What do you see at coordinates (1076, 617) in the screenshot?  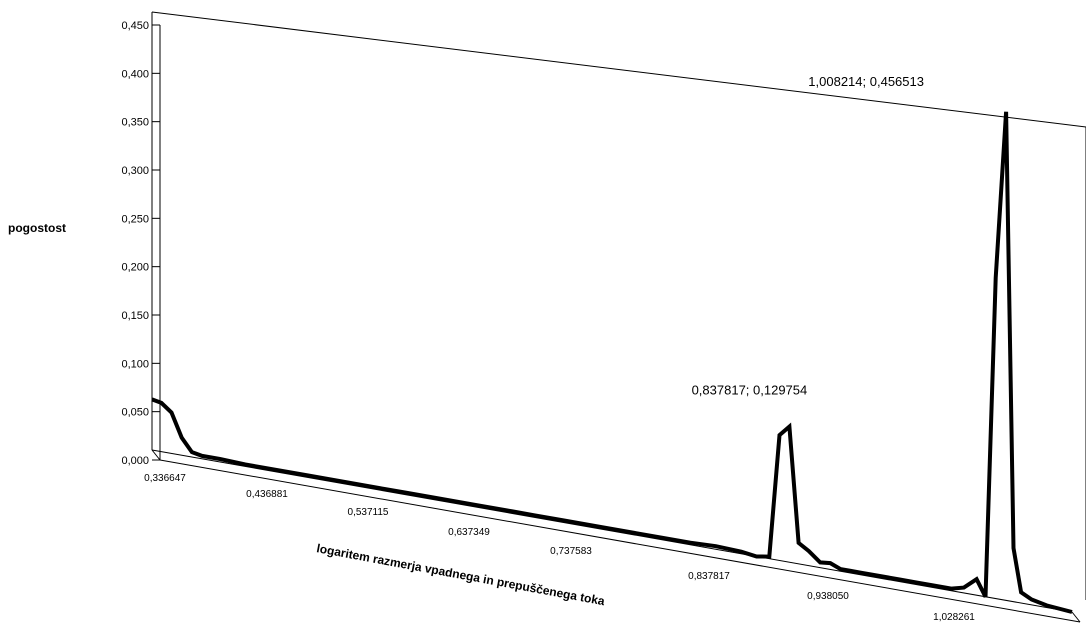 I see `floor-right-edge` at bounding box center [1076, 617].